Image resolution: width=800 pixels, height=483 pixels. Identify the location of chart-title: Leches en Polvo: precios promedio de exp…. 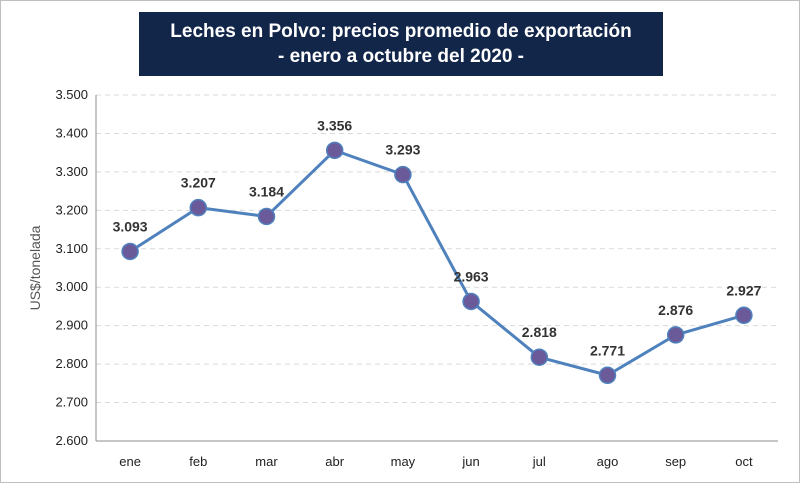
(401, 31).